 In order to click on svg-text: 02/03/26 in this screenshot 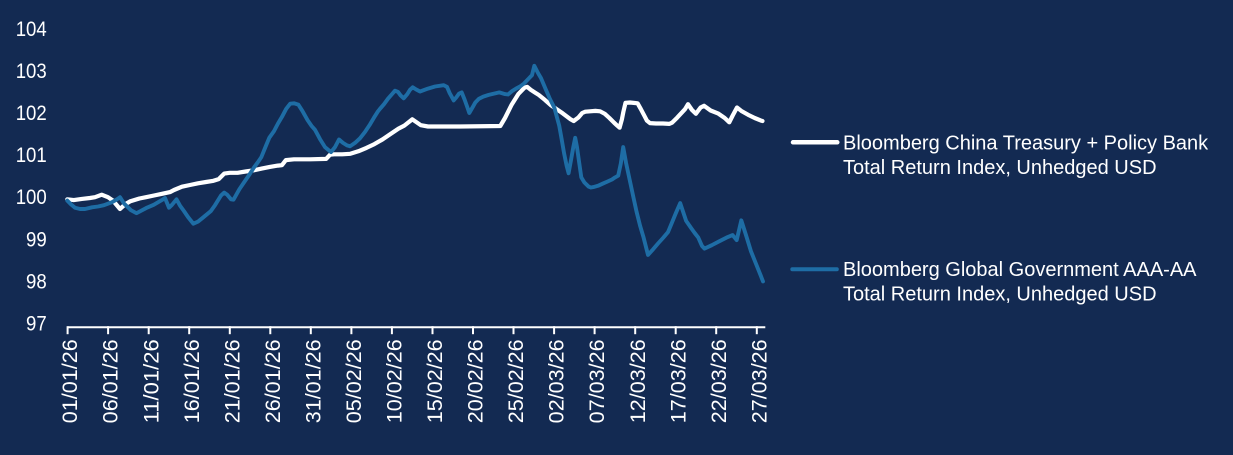, I will do `click(557, 381)`.